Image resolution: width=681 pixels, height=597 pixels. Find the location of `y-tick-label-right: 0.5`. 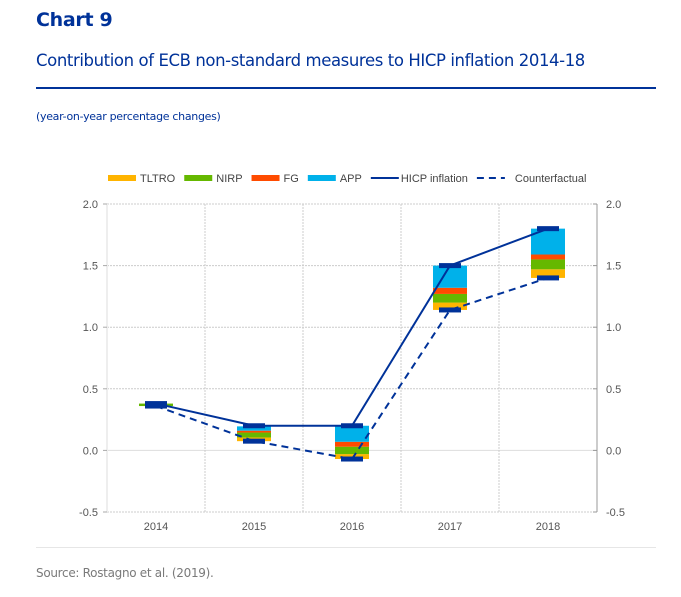

y-tick-label-right: 0.5 is located at coordinates (613, 390).